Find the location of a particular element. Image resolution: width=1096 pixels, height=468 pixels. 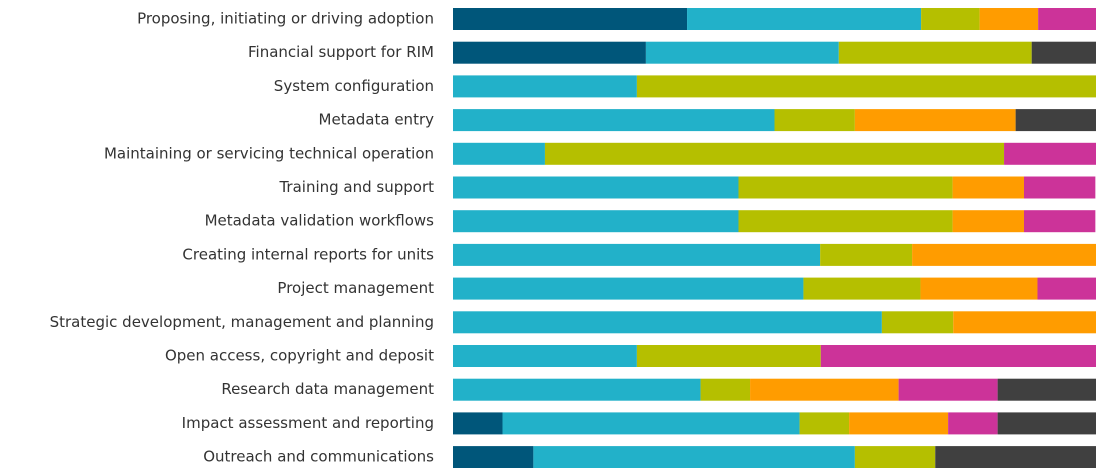

category-label: System configuration is located at coordinates (354, 86).